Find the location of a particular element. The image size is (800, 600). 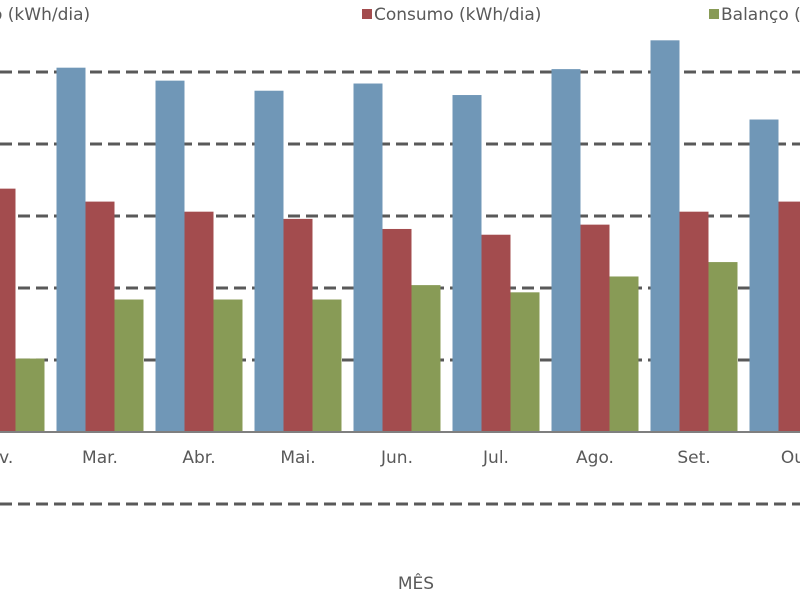

x-tick-label: Mar. is located at coordinates (100, 458).